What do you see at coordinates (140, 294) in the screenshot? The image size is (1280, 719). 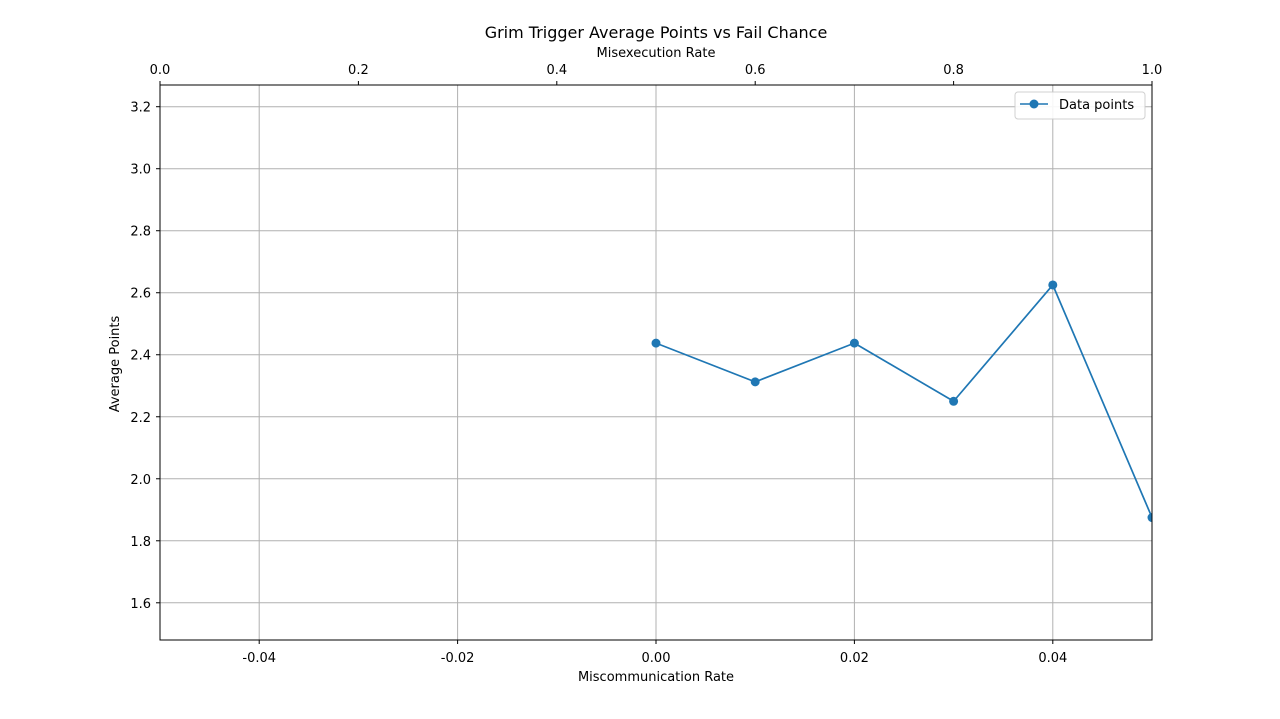 I see `y-tick-label: 2.6` at bounding box center [140, 294].